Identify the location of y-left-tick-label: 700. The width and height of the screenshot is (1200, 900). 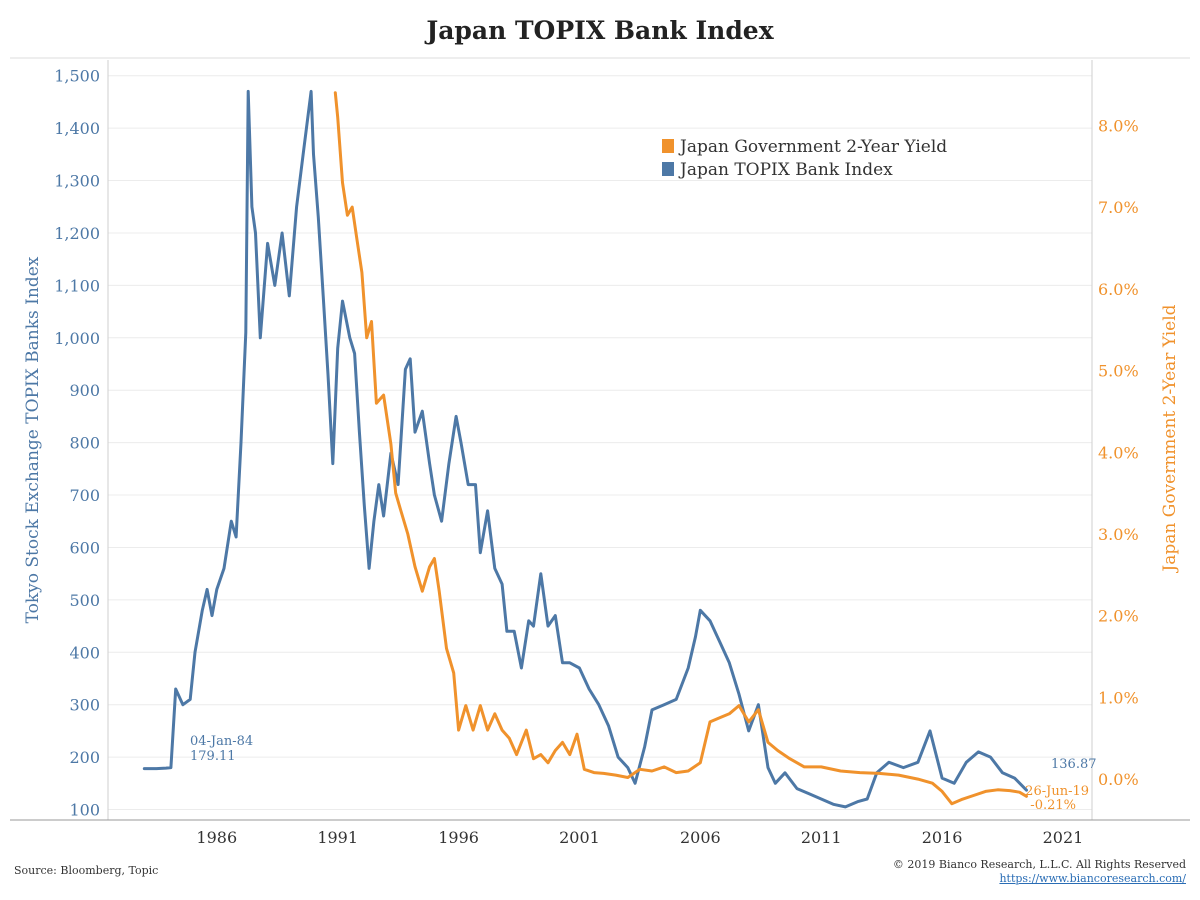
(84, 495).